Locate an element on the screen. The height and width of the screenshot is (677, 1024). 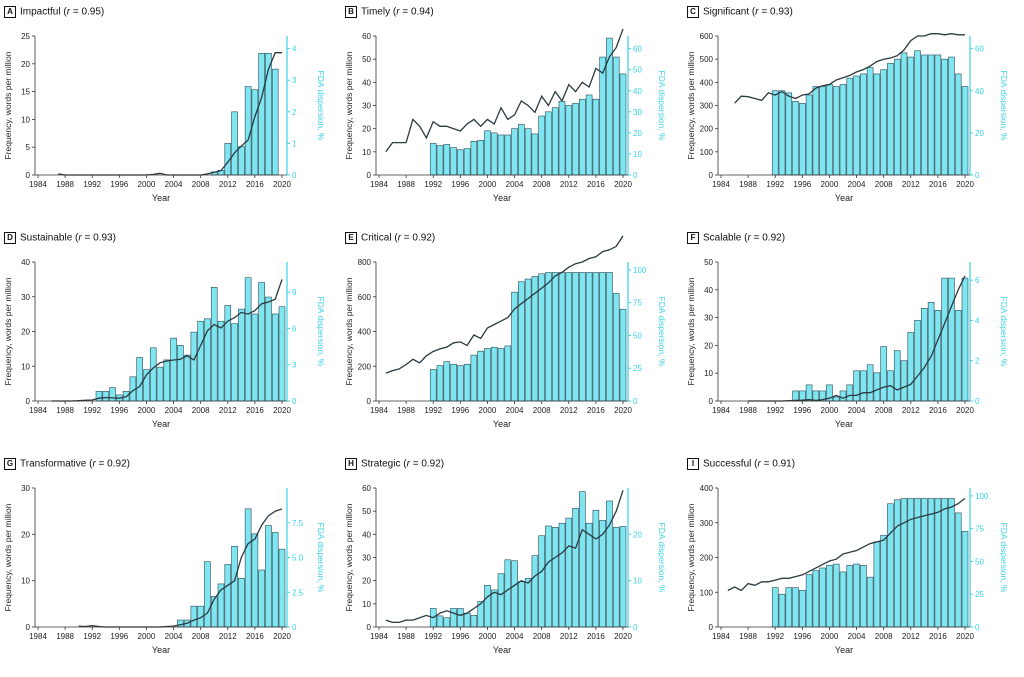
bar-1992 is located at coordinates (775, 607).